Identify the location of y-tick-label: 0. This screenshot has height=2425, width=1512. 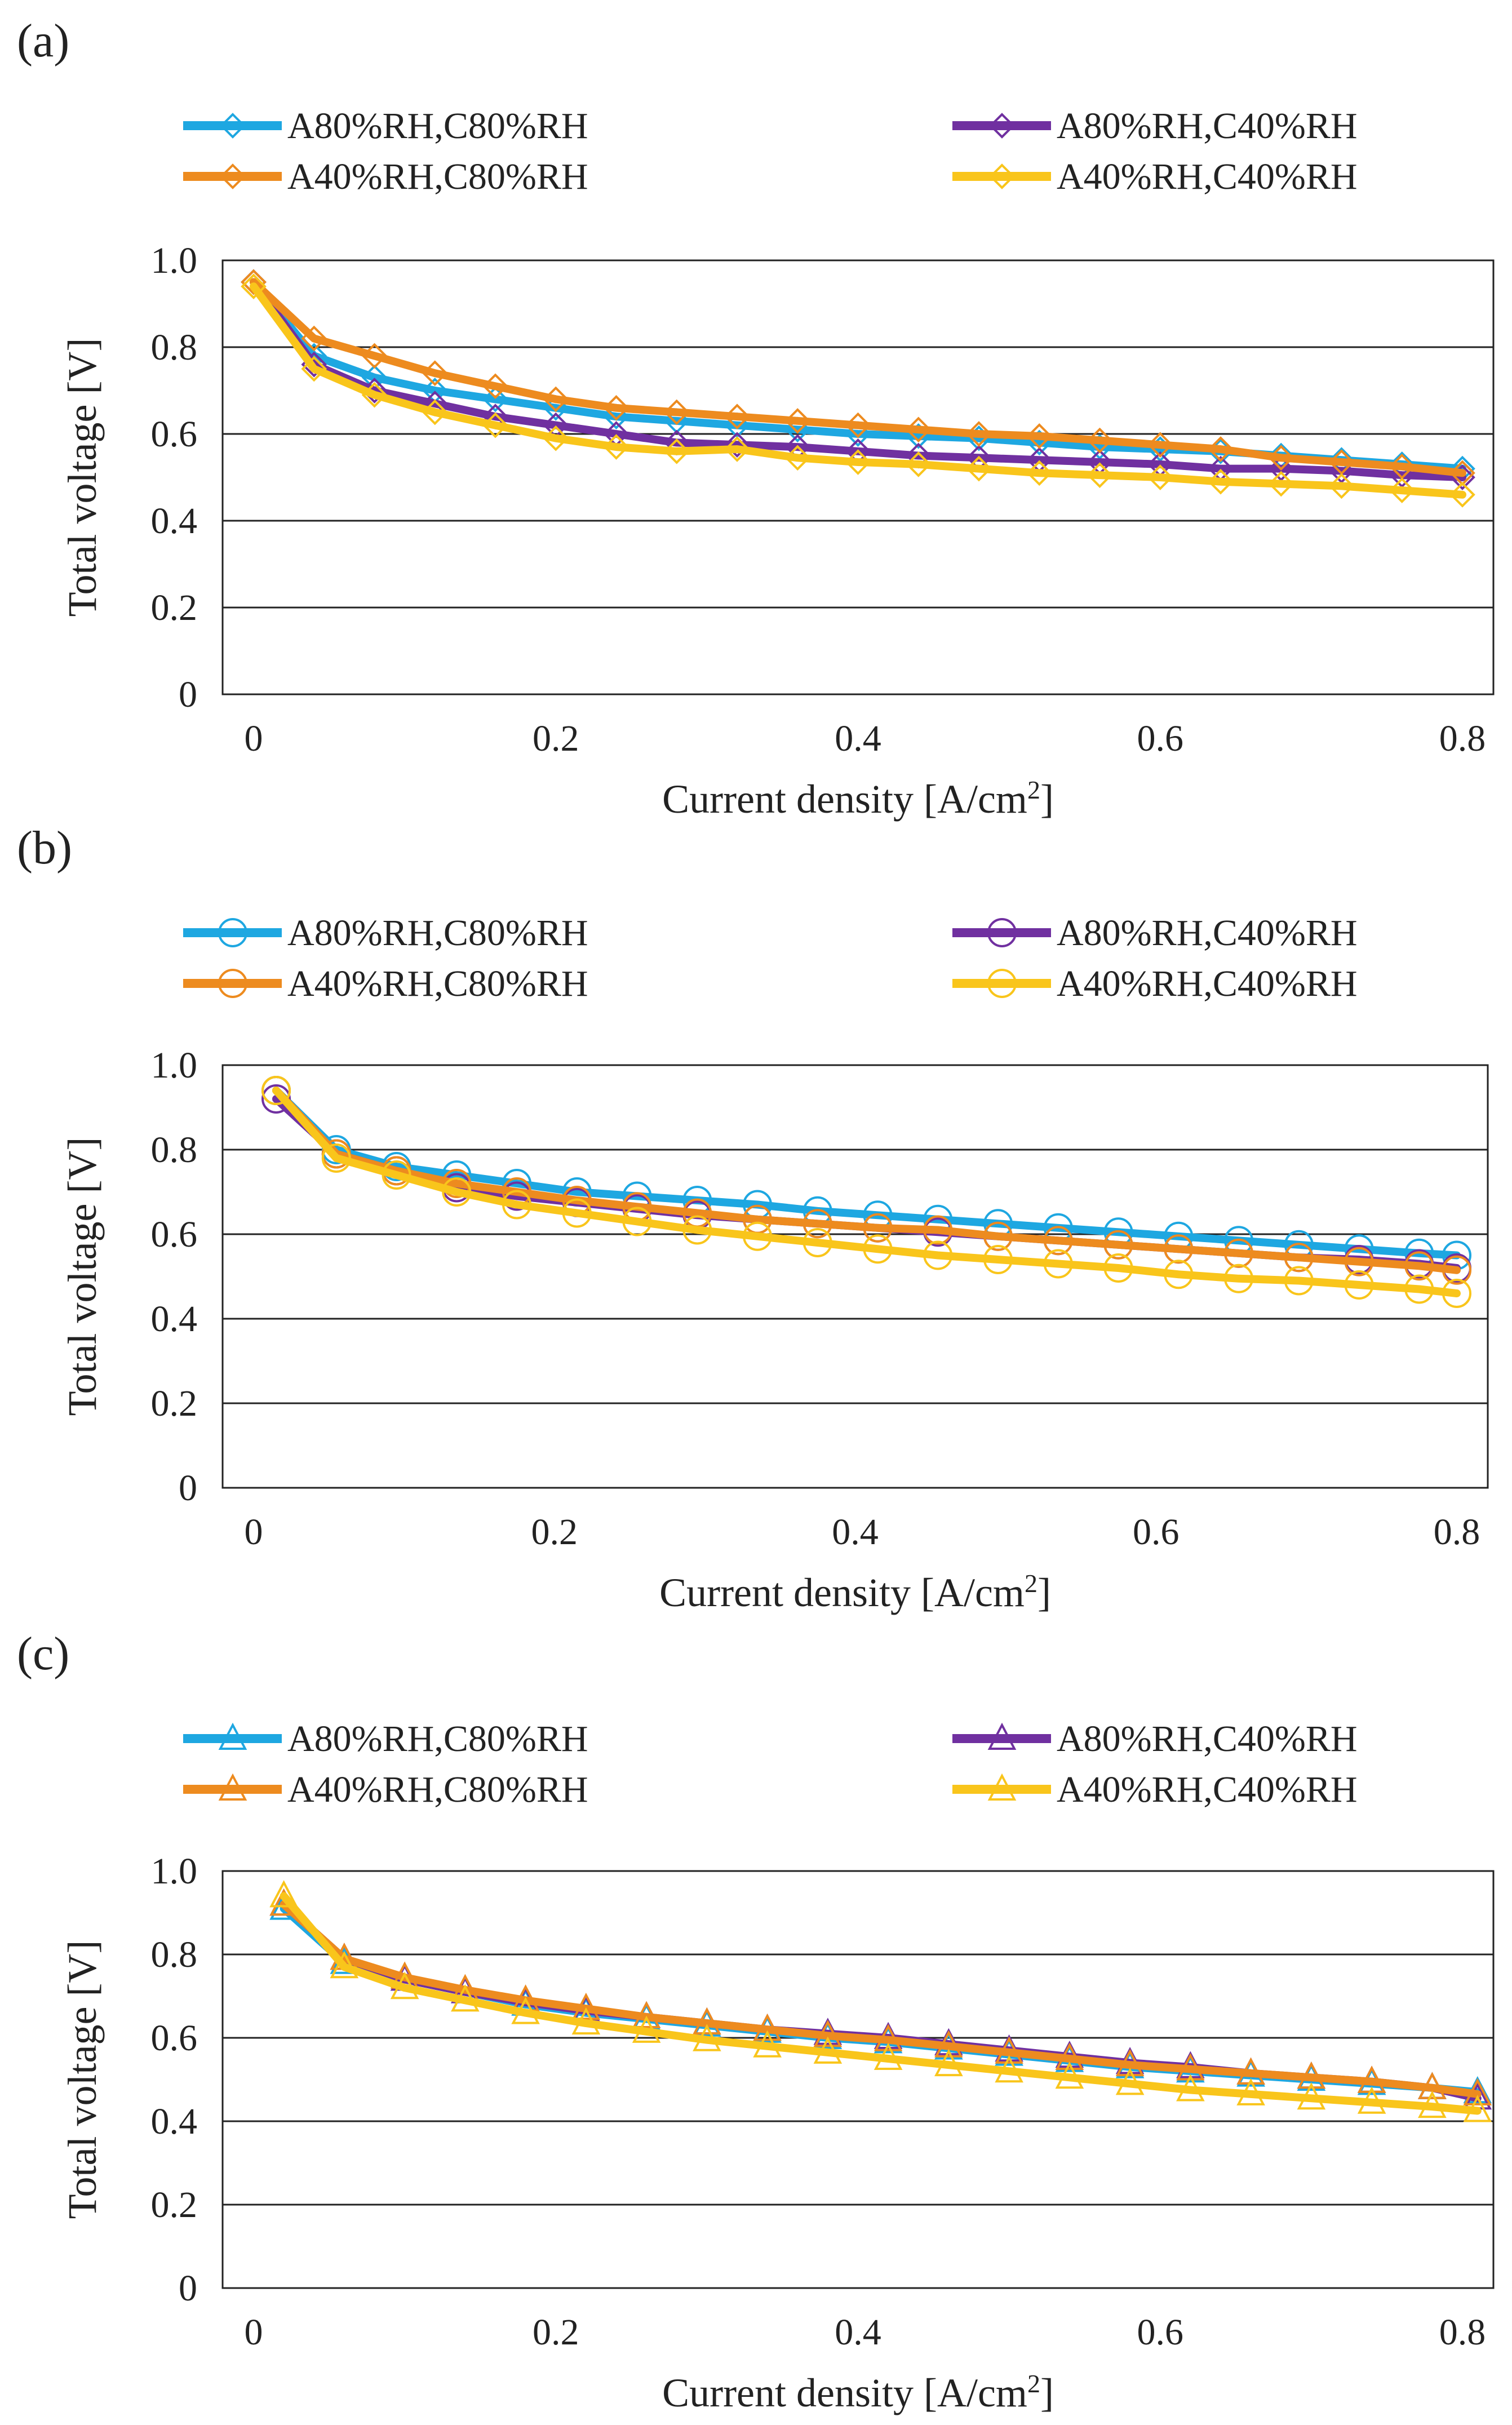
(188, 695).